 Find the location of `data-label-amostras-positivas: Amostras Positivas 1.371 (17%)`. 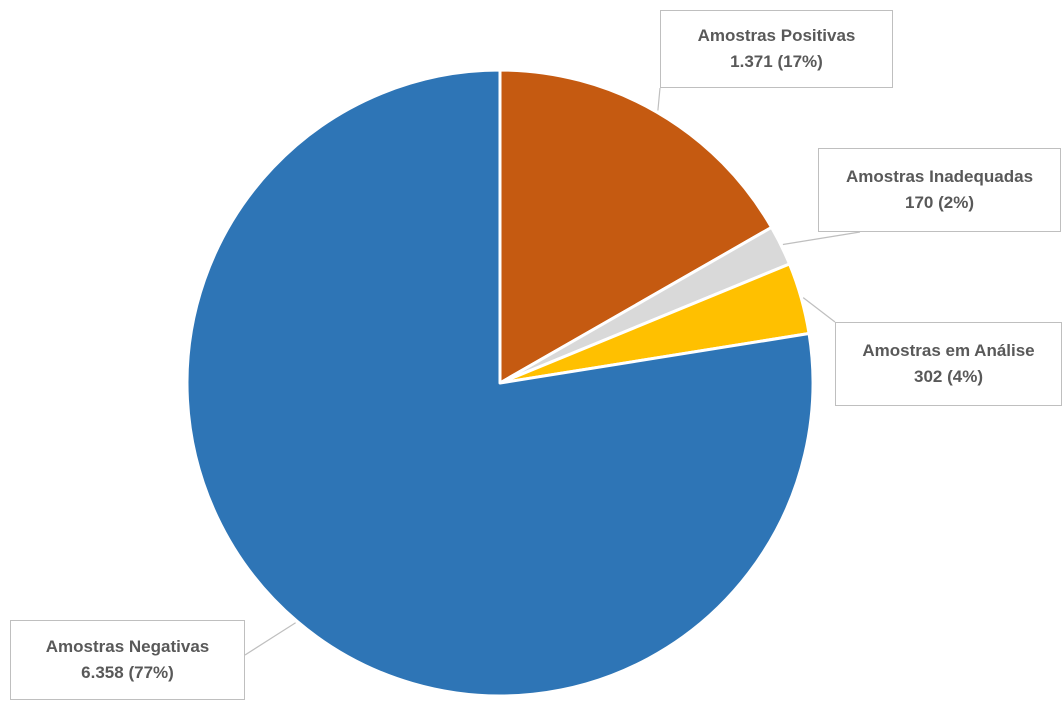

data-label-amostras-positivas: Amostras Positivas 1.371 (17%) is located at coordinates (776, 49).